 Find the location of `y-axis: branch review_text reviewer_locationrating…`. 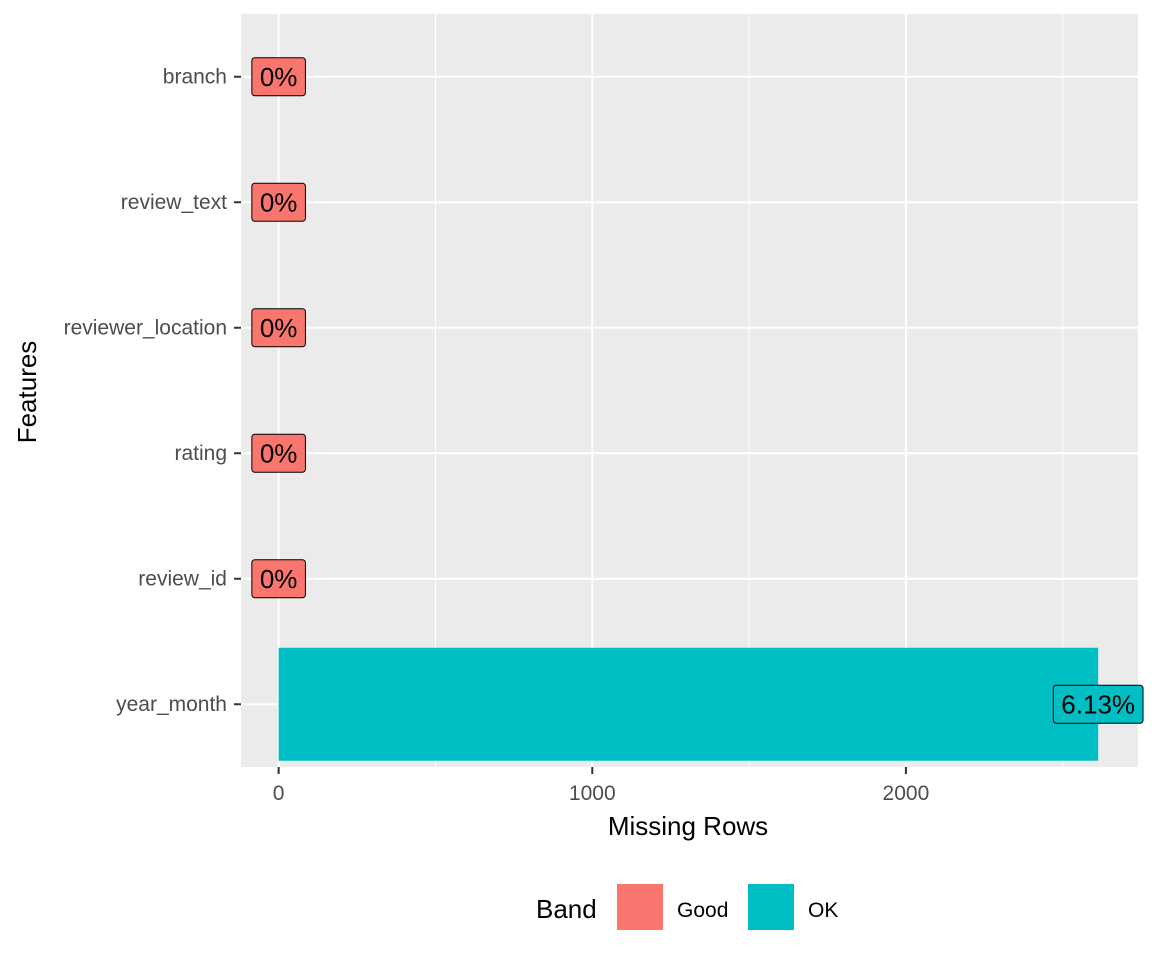

y-axis: branch review_text reviewer_locationrating… is located at coordinates (152, 390).